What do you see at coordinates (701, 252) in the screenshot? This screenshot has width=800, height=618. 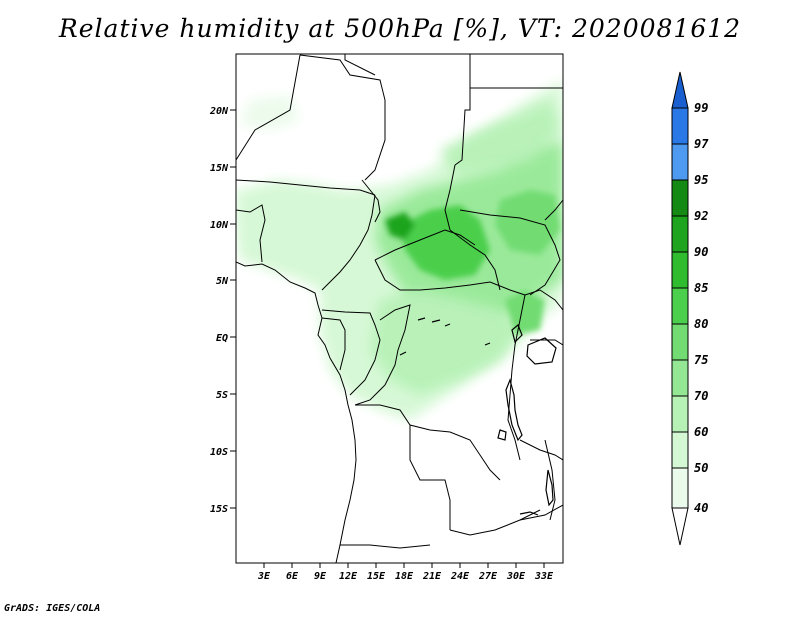 I see `colorbar-label: 90` at bounding box center [701, 252].